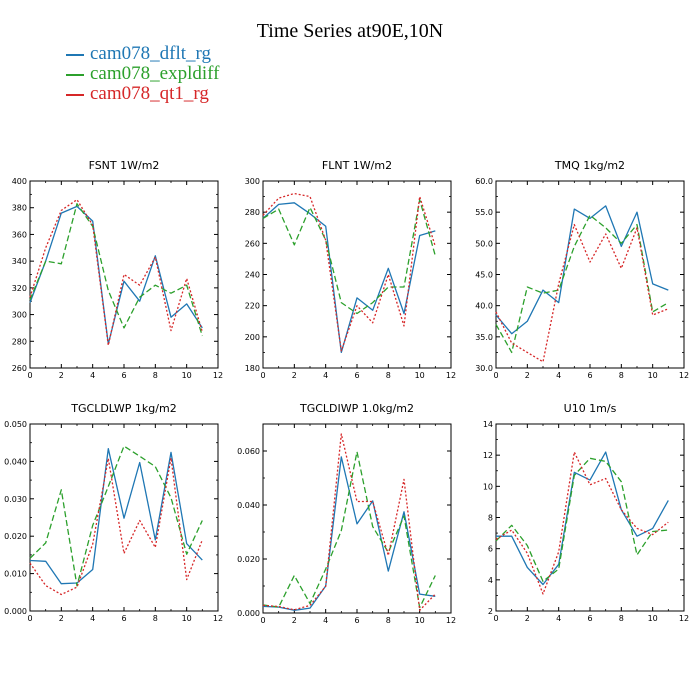  Describe the element at coordinates (484, 337) in the screenshot. I see `y-tick-label: 35.0` at that location.